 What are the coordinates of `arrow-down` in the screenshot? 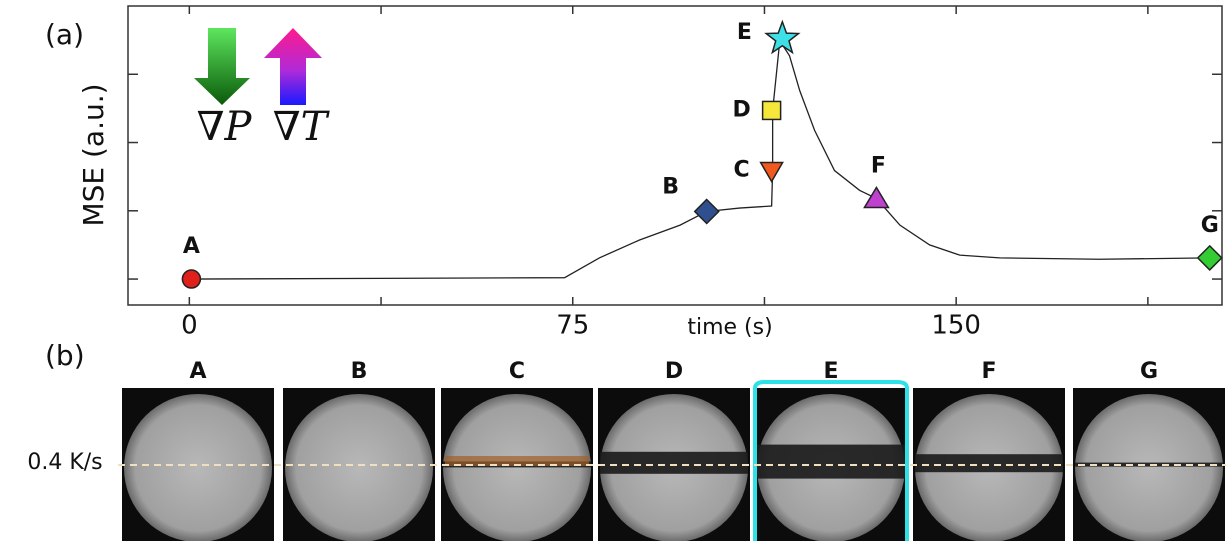 It's located at (222, 66).